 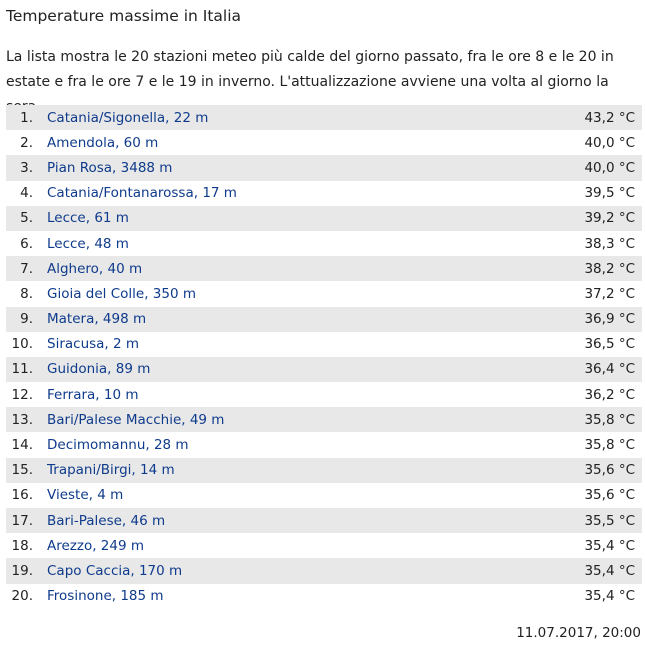 I want to click on temperature-value: 39,5 °C, so click(x=609, y=193).